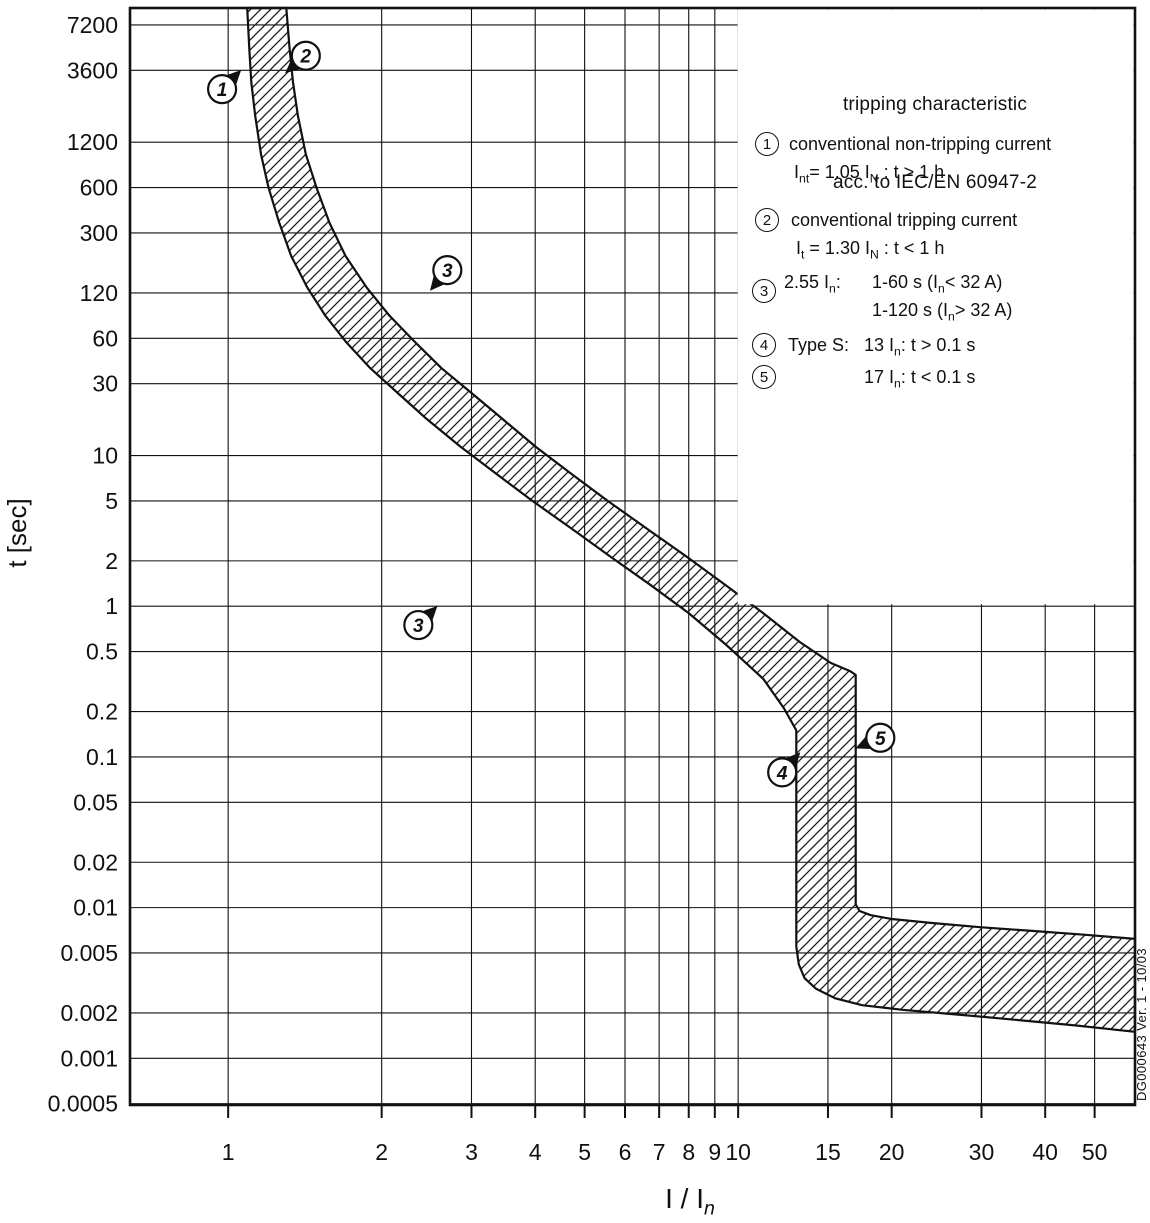  I want to click on y-tick-label: 0.002, so click(89, 1013).